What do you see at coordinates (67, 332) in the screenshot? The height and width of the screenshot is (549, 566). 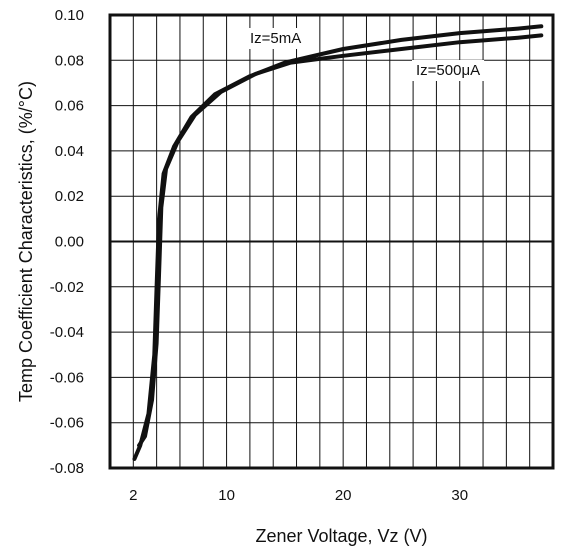 I see `y-tick-label: -0.04` at bounding box center [67, 332].